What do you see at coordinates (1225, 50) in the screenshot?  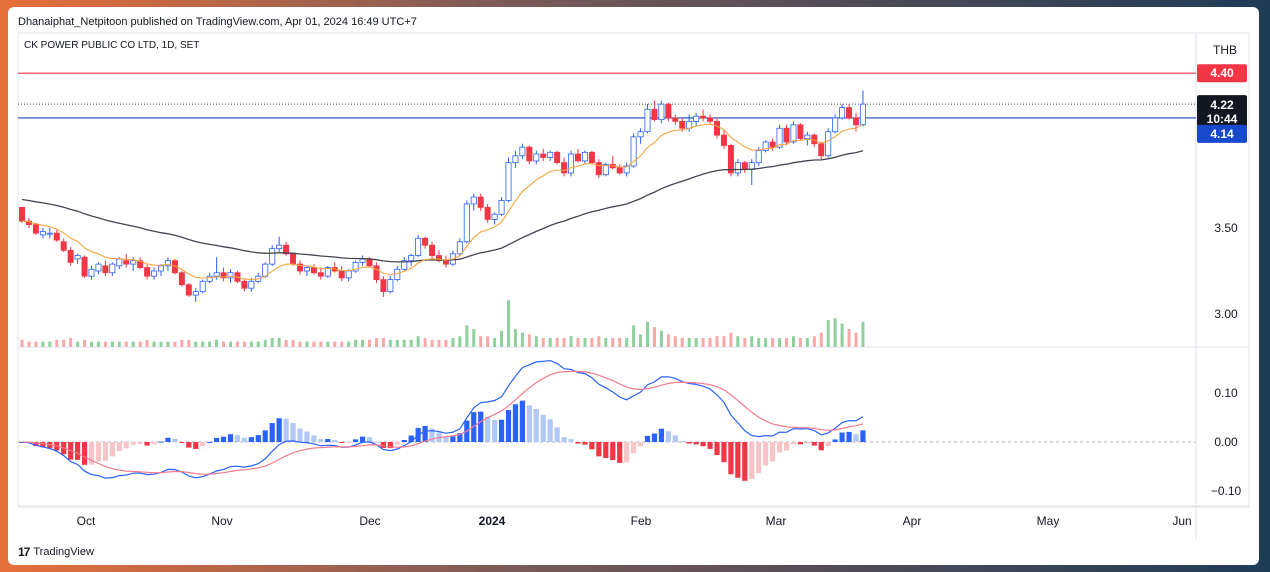 I see `currency-label: THB` at bounding box center [1225, 50].